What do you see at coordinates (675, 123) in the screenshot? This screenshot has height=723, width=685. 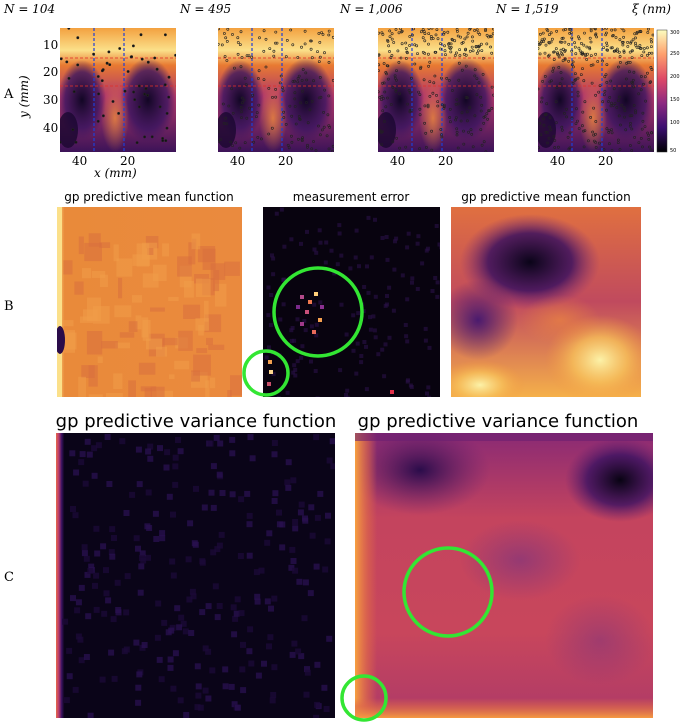 I see `colorbar-tick-100: 100` at bounding box center [675, 123].